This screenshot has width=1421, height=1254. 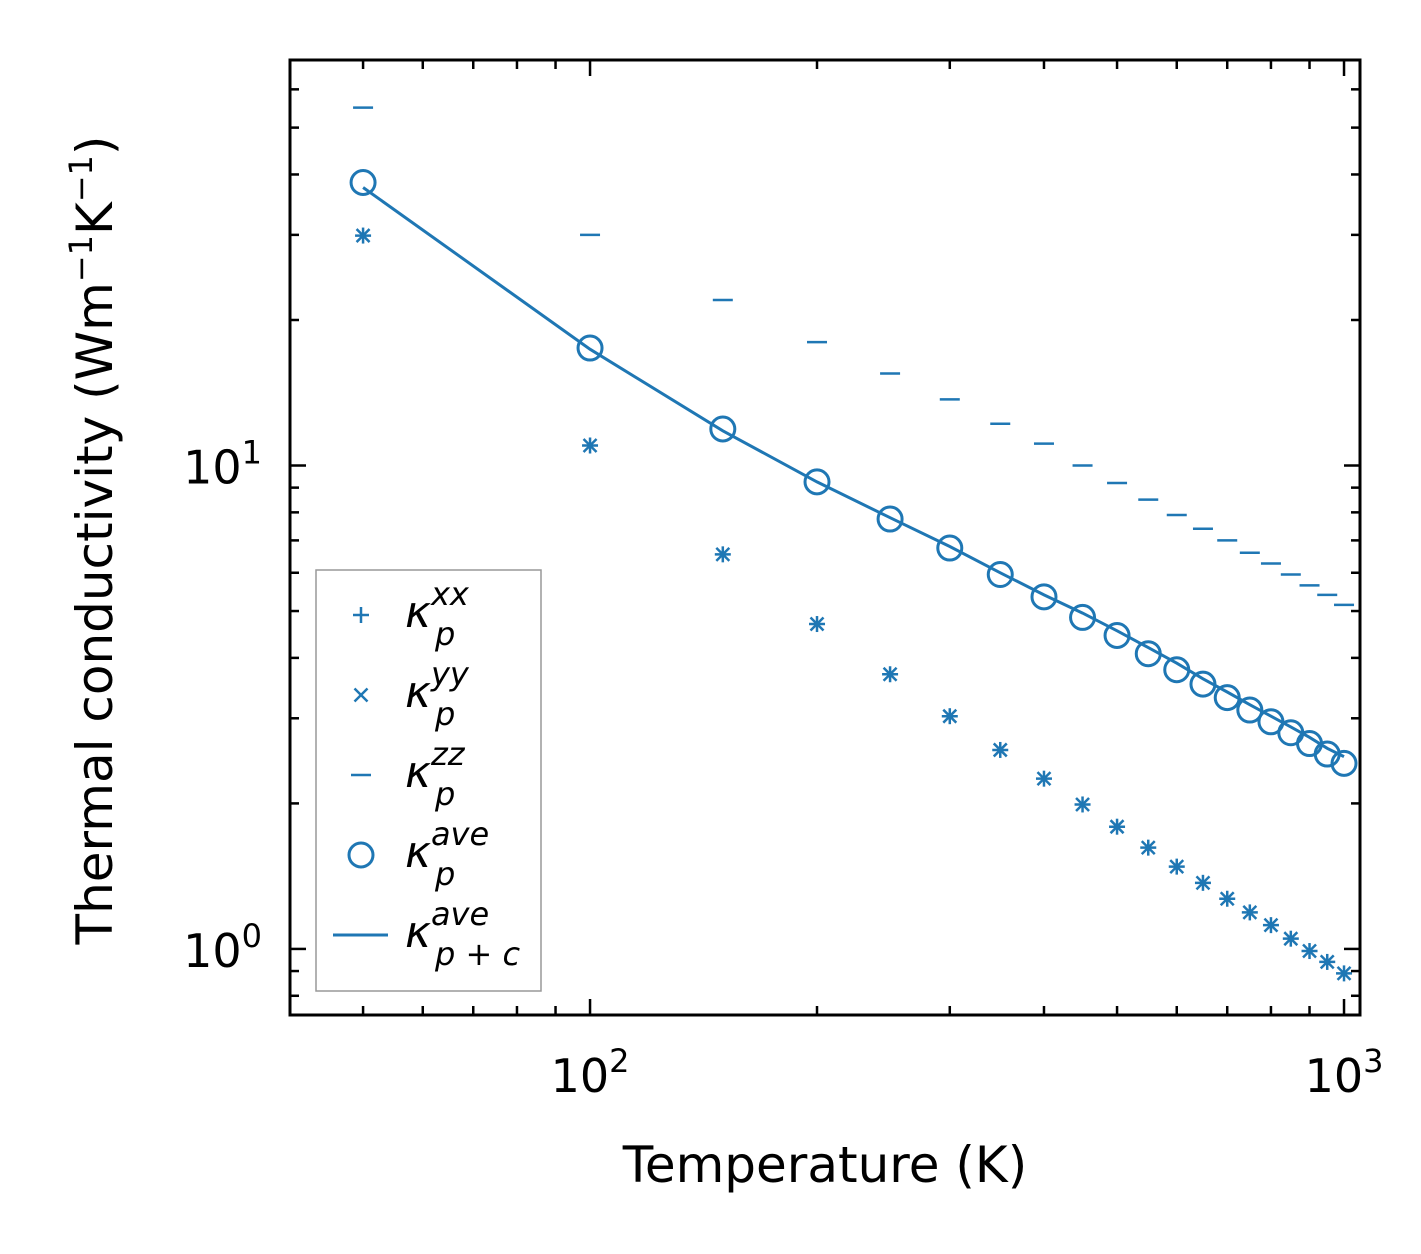 I want to click on legend-label: κxx p, so click(x=437, y=614).